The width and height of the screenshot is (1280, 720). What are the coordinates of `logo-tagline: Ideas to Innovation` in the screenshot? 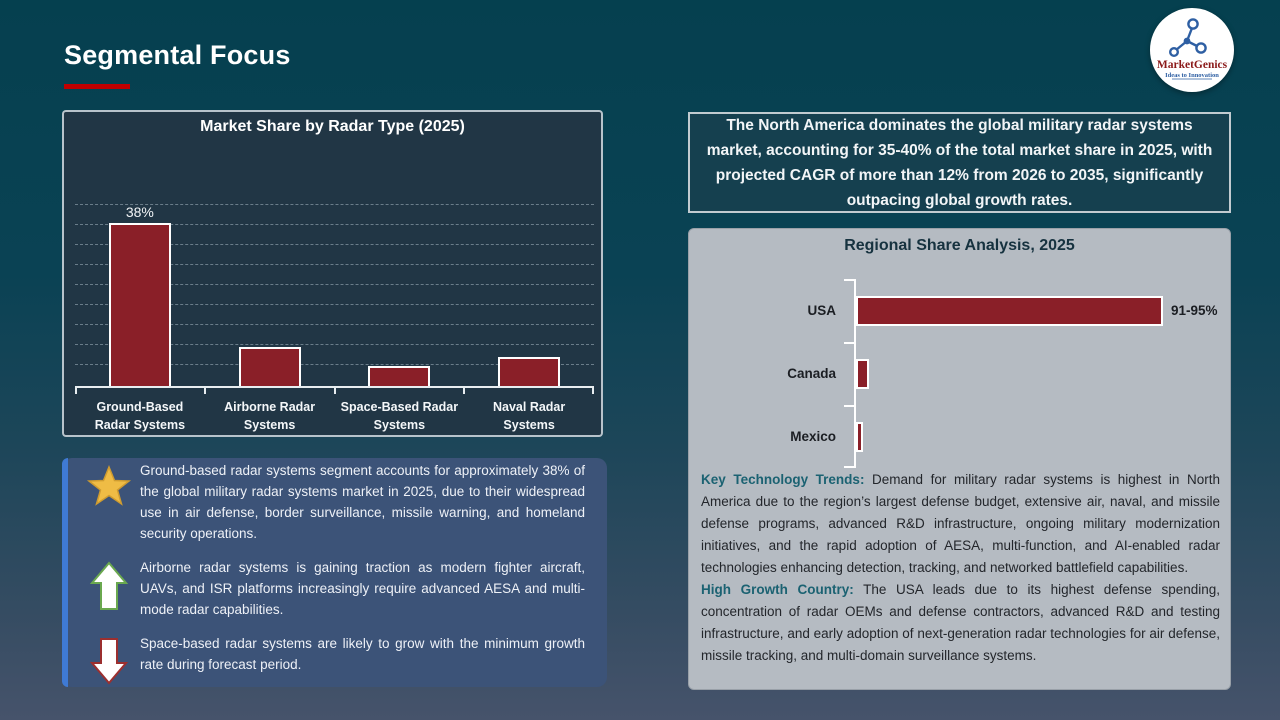 It's located at (1192, 75).